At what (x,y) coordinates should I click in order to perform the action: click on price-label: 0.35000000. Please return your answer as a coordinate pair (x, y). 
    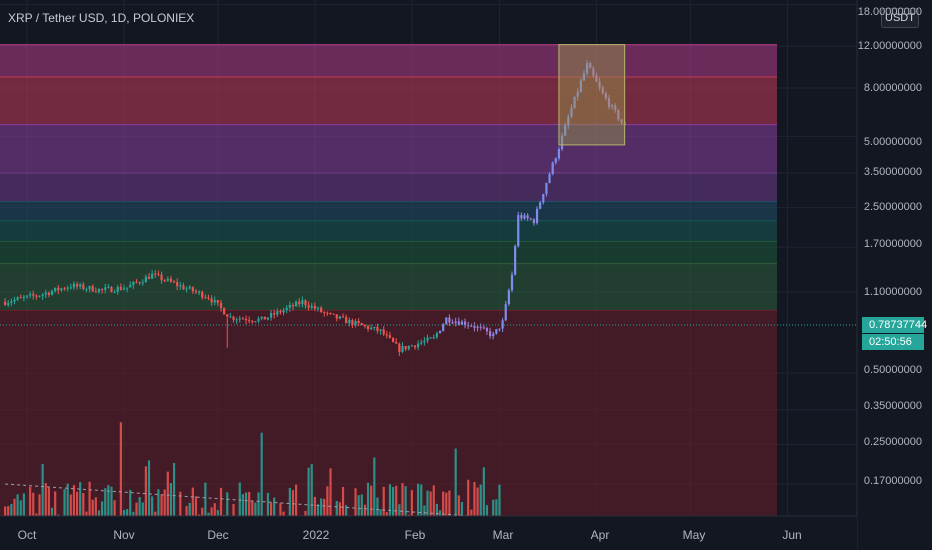
    Looking at the image, I should click on (892, 406).